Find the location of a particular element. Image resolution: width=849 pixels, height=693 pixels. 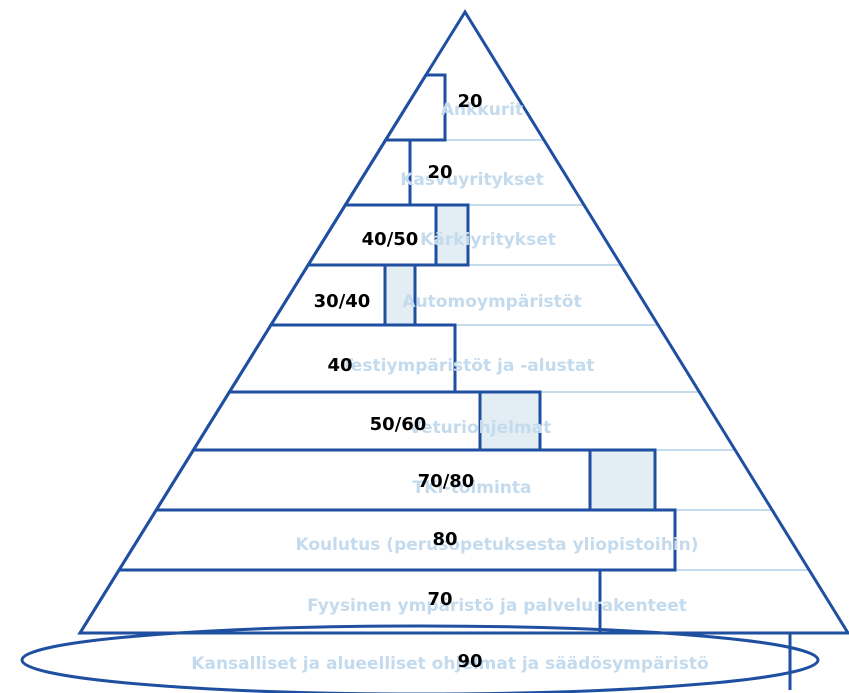

layer-value: 40/50 is located at coordinates (390, 239).